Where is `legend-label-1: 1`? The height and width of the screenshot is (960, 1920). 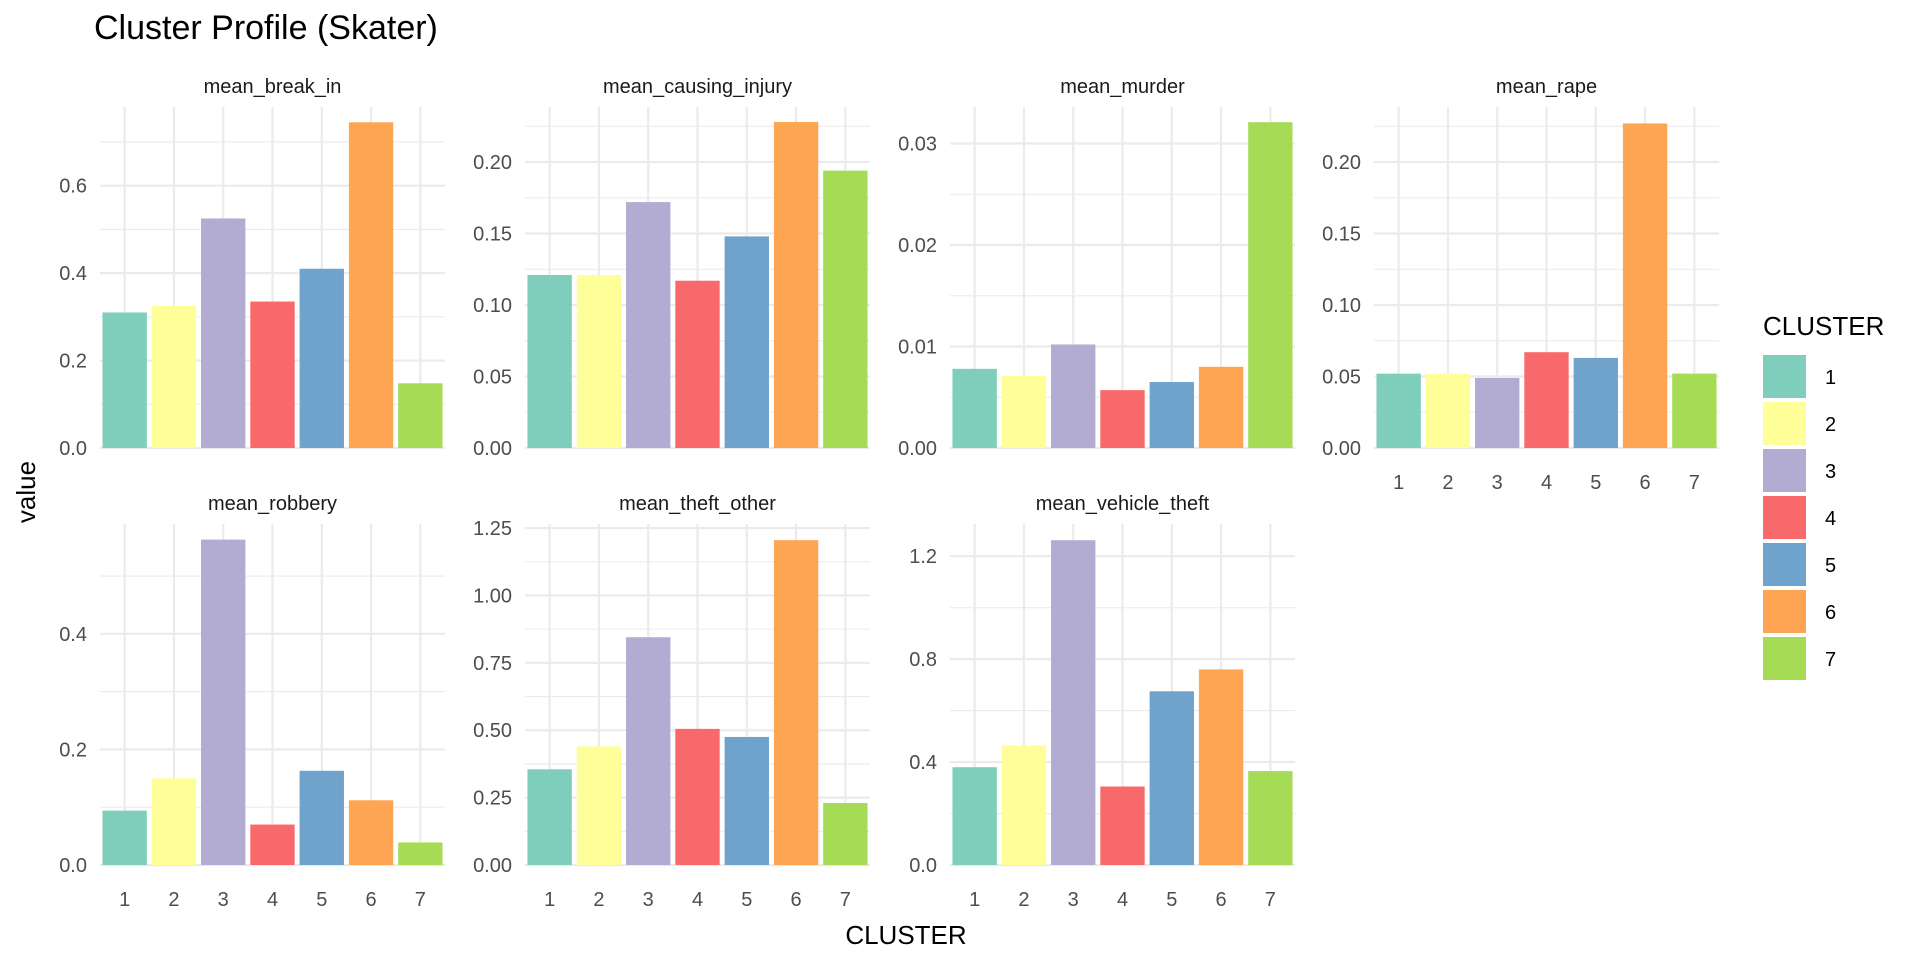
legend-label-1: 1 is located at coordinates (1830, 378).